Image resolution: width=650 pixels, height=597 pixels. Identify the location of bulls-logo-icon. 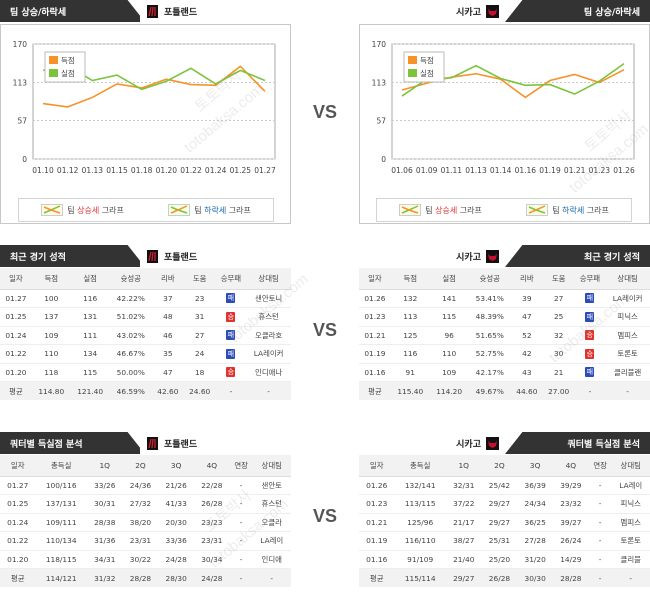
(492, 256).